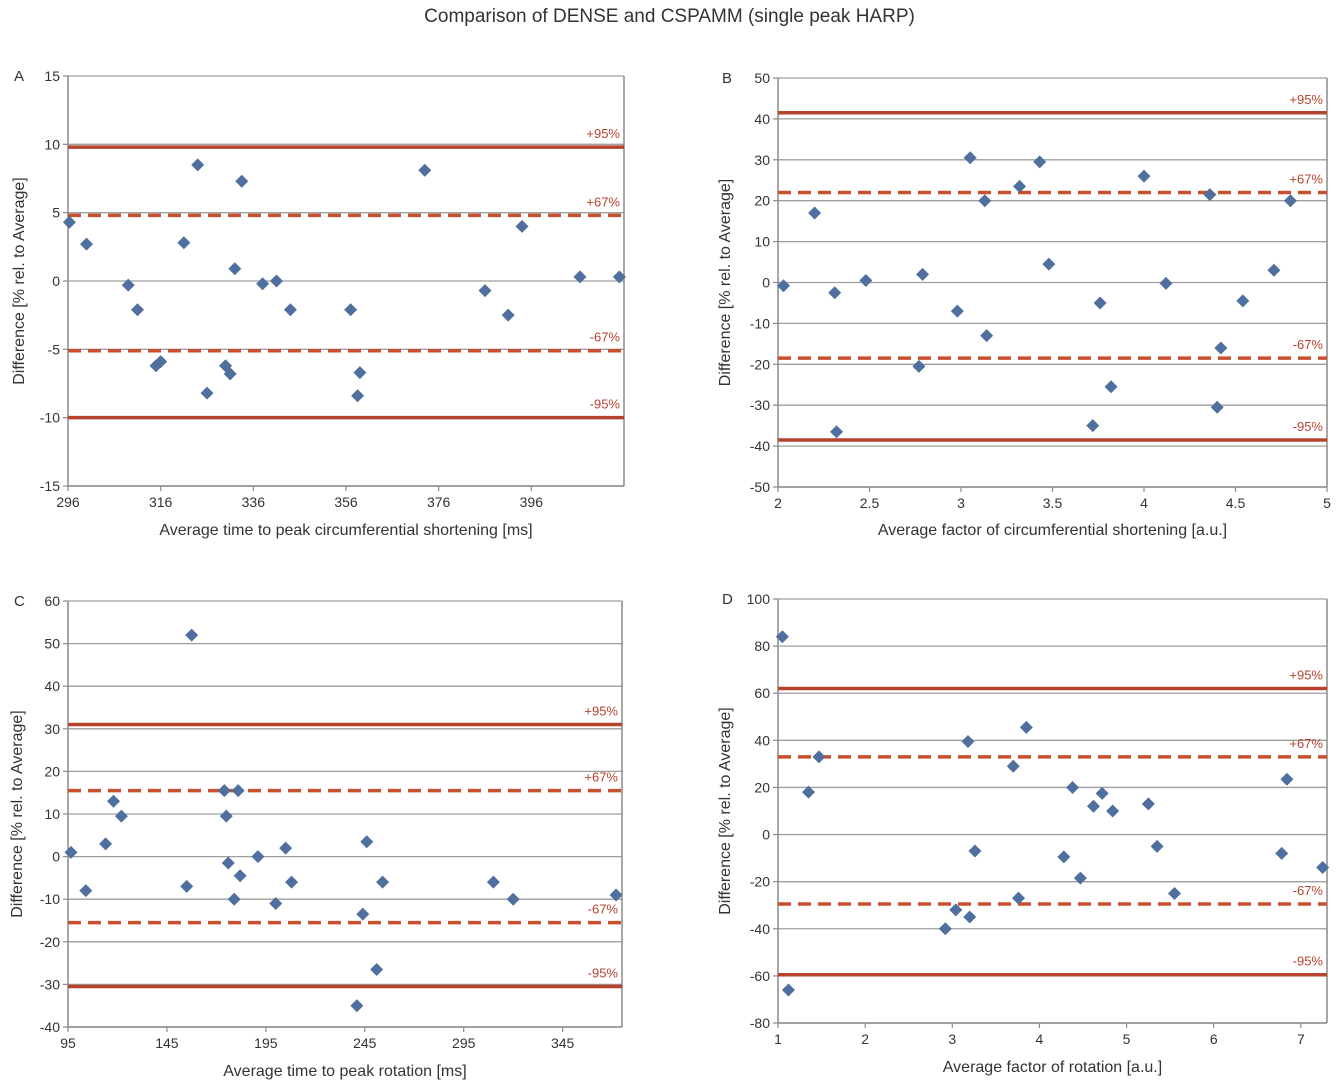 Image resolution: width=1339 pixels, height=1083 pixels. What do you see at coordinates (760, 323) in the screenshot?
I see `y-tick-label: -10` at bounding box center [760, 323].